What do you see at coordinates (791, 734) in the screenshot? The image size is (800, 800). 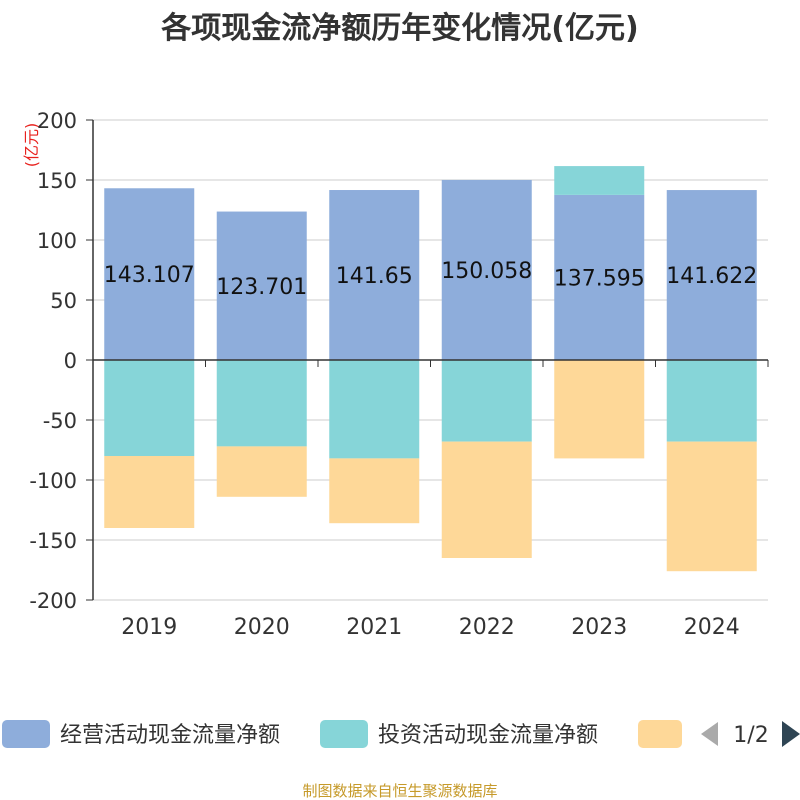 I see `legend-next-page-icon` at bounding box center [791, 734].